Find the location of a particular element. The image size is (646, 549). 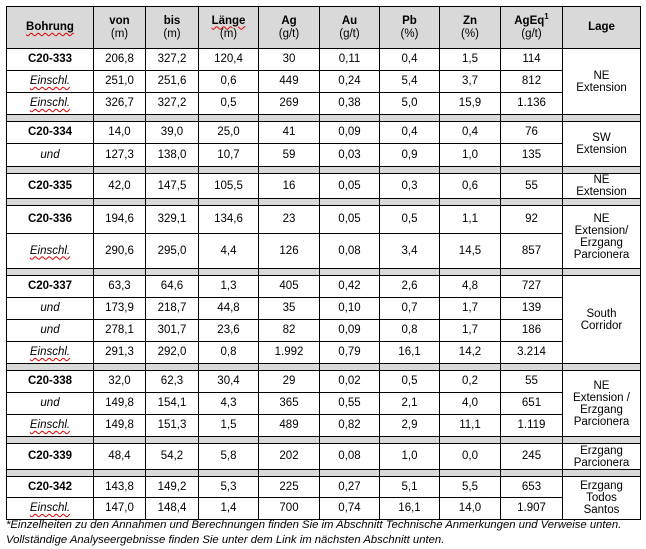

column-header-label: Zn is located at coordinates (470, 20).